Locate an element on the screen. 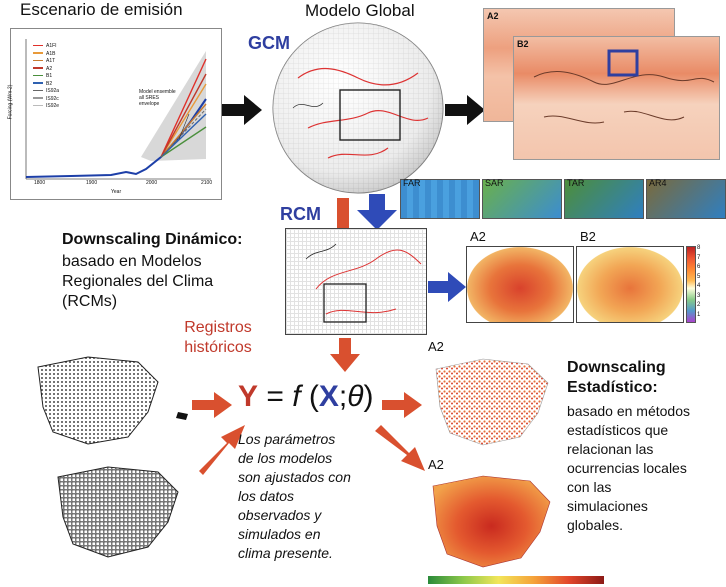 Image resolution: width=726 pixels, height=587 pixels. spain-stations-map is located at coordinates (108, 402).